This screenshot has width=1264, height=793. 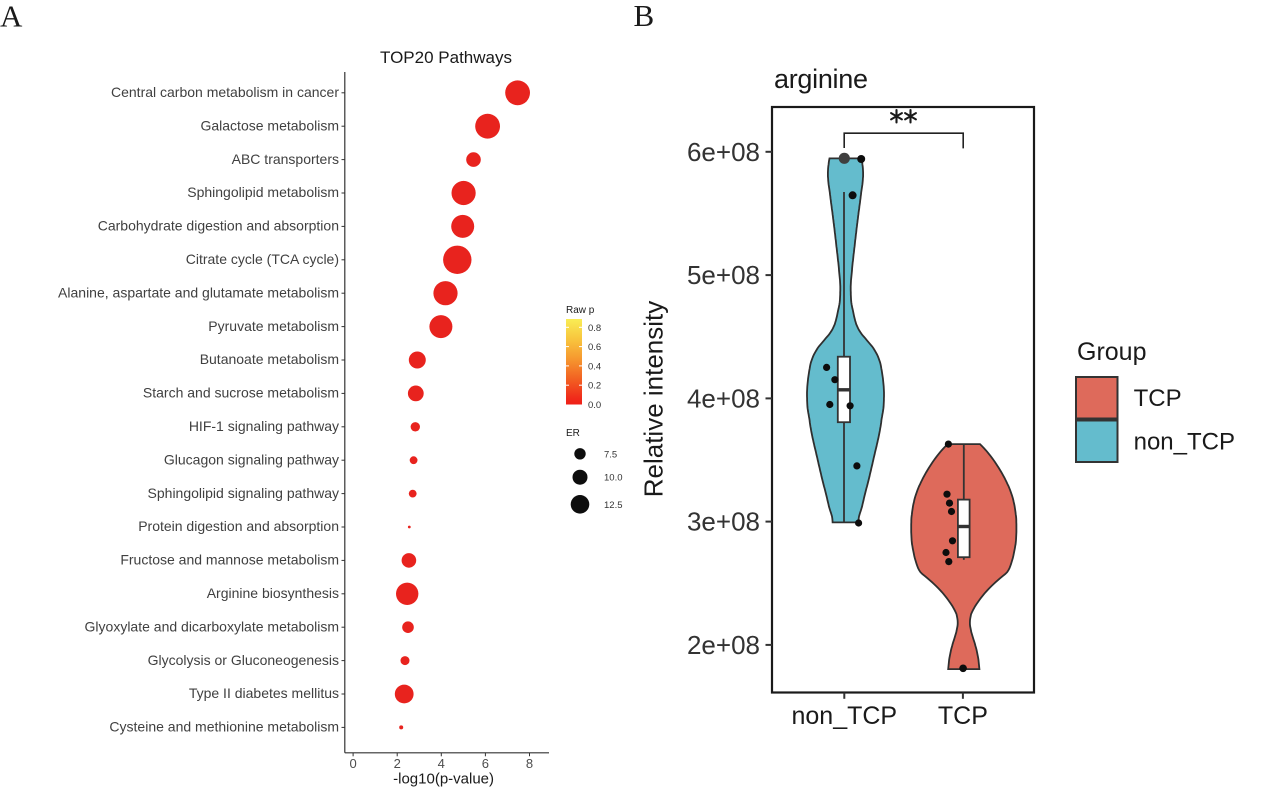 What do you see at coordinates (238, 526) in the screenshot?
I see `svg-text:Protein digestion and absorpti: Protein digestion and absorption` at bounding box center [238, 526].